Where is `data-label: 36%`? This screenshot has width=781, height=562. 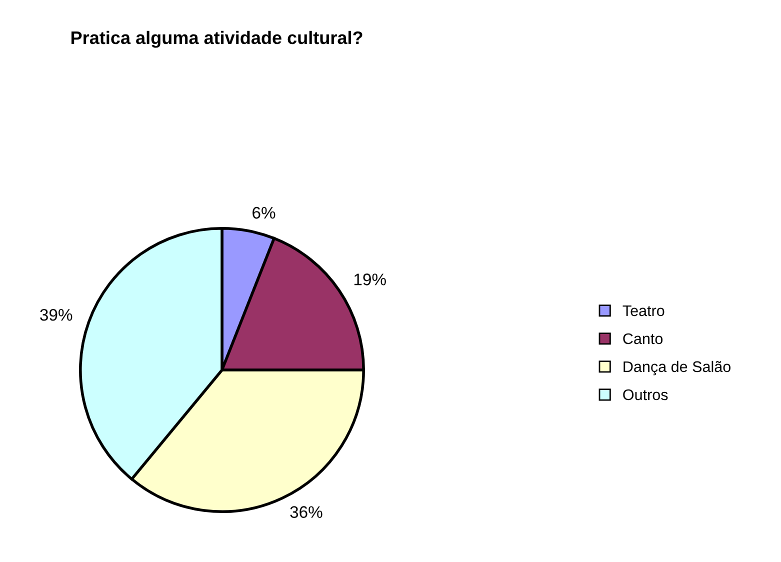 data-label: 36% is located at coordinates (306, 512).